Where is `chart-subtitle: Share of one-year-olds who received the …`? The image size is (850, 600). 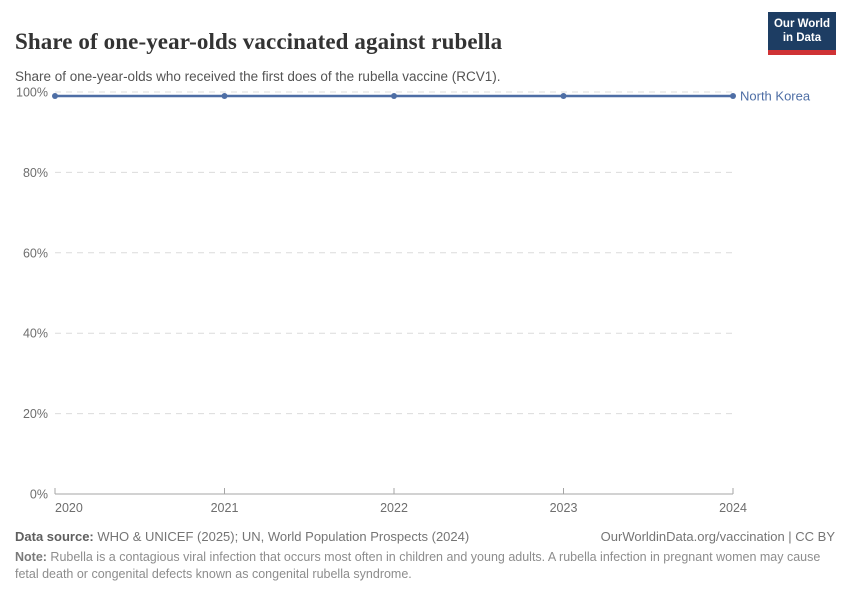 chart-subtitle: Share of one-year-olds who received the … is located at coordinates (258, 76).